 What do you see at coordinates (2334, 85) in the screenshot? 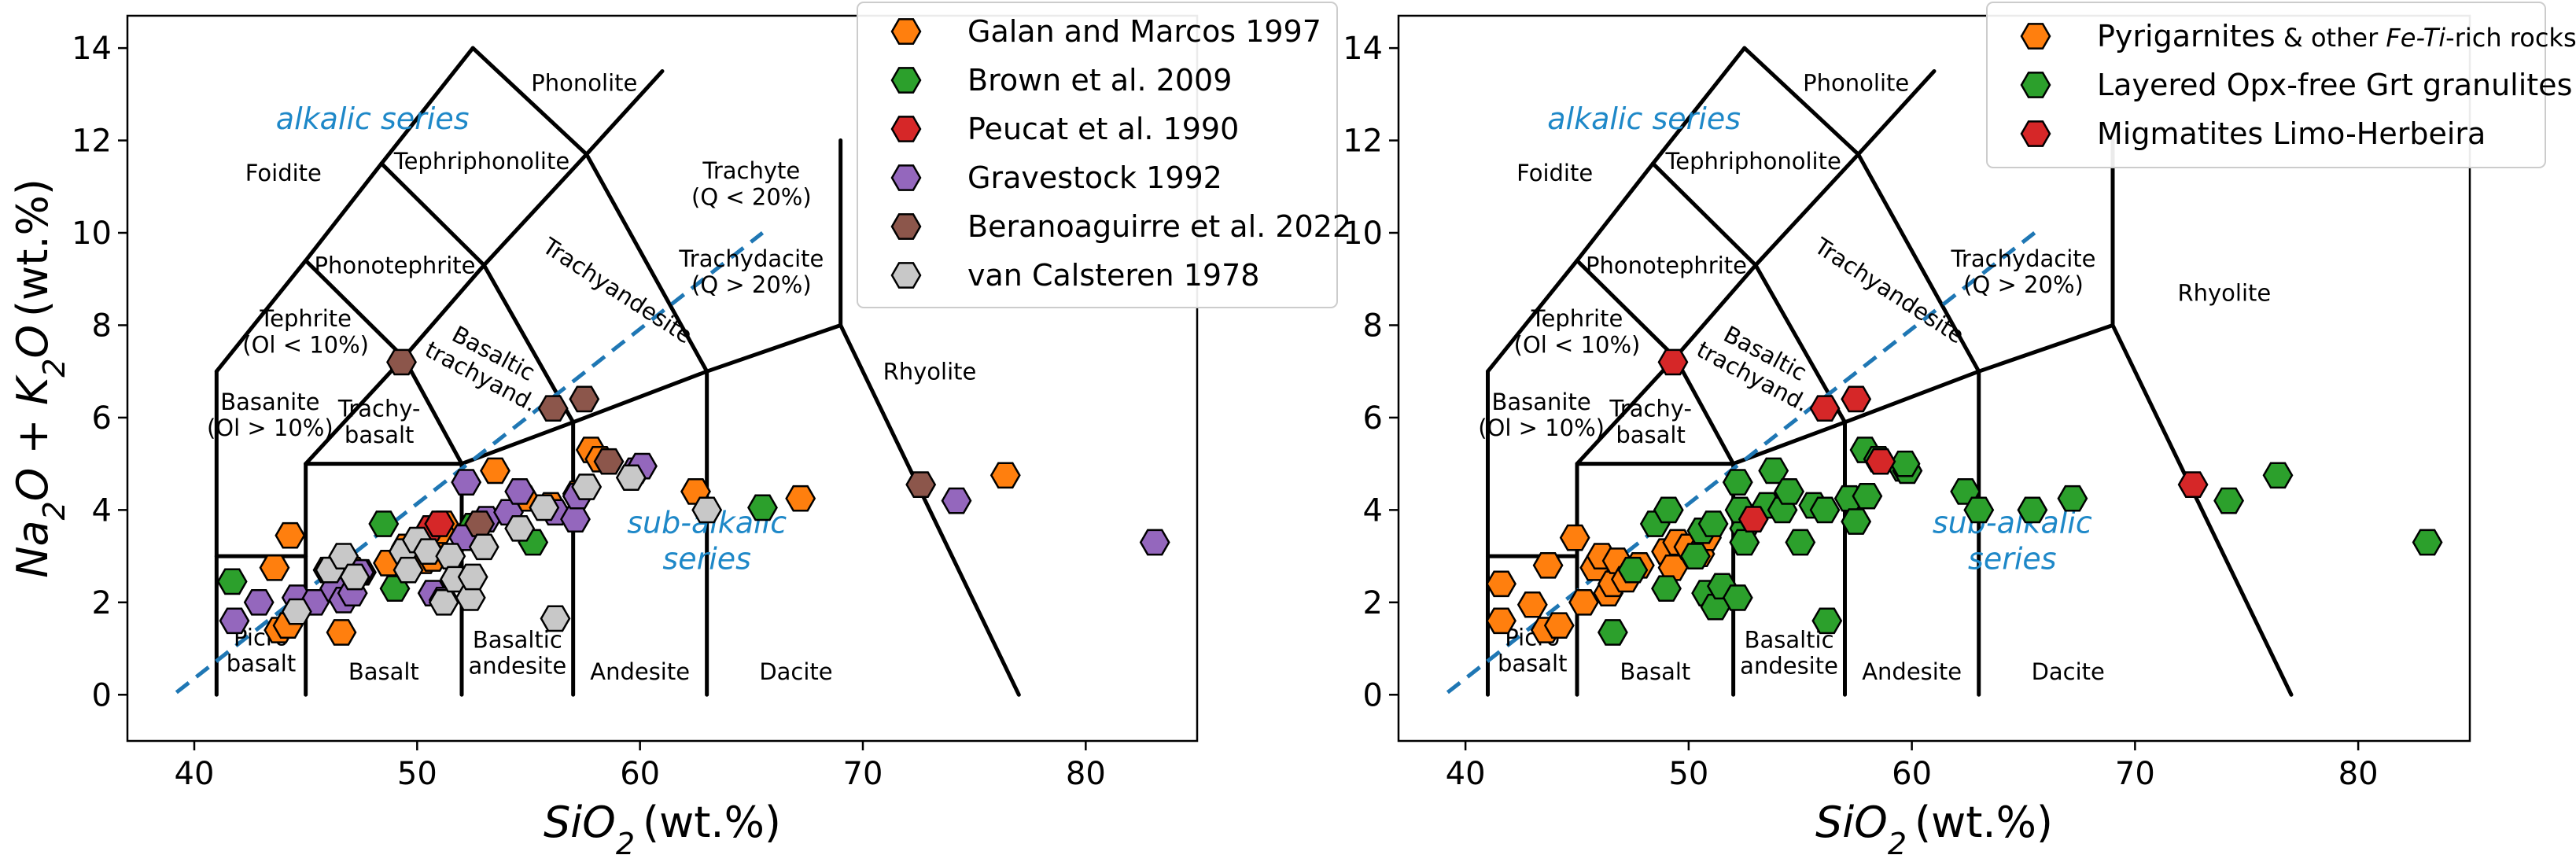
I see `legend-label: Layered Opx-free Grt granulites` at bounding box center [2334, 85].